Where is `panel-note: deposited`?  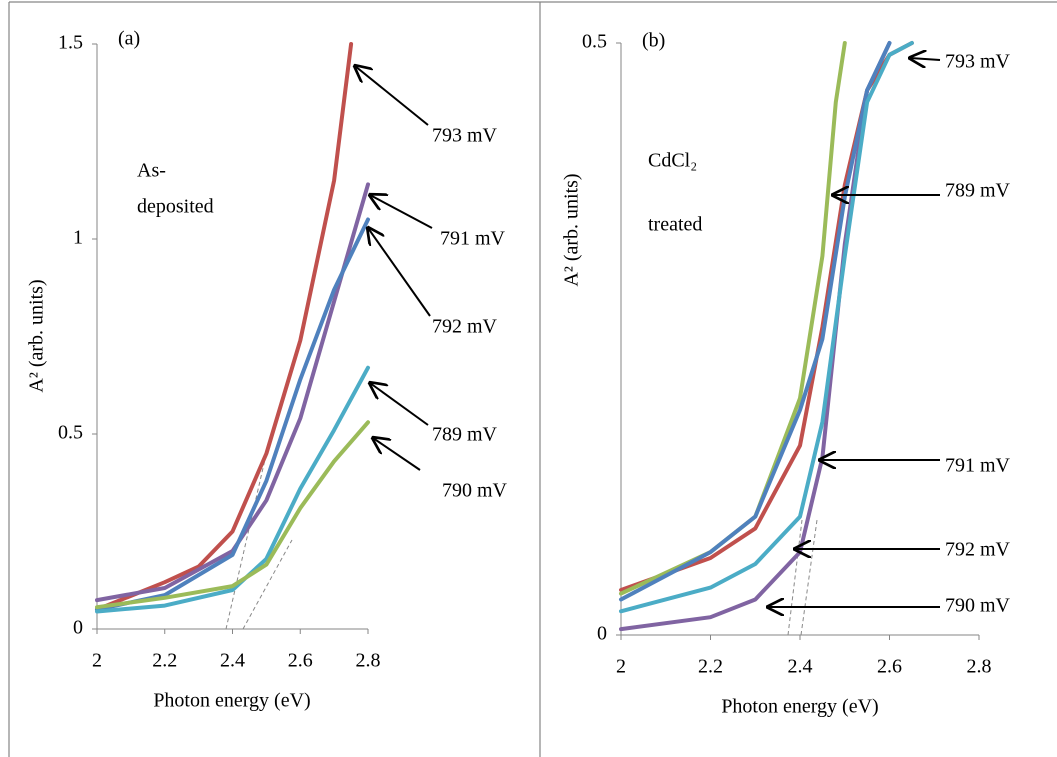 panel-note: deposited is located at coordinates (175, 207).